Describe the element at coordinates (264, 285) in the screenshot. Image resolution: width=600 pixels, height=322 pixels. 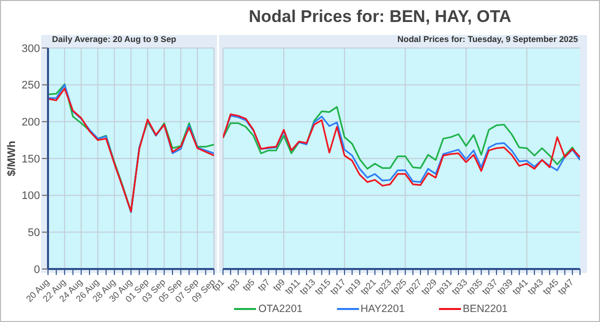
I see `x-tick-label: tp7` at that location.